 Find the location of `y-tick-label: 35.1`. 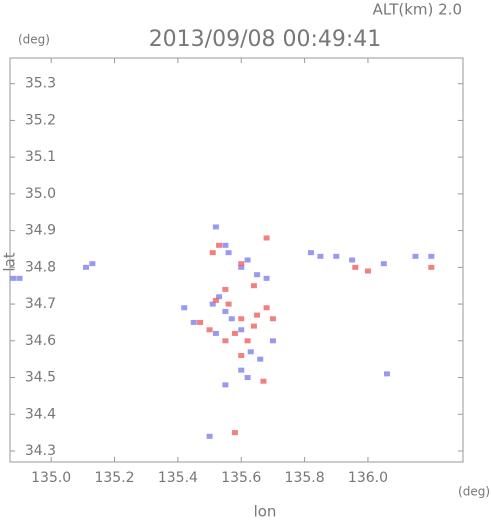

y-tick-label: 35.1 is located at coordinates (40, 157).